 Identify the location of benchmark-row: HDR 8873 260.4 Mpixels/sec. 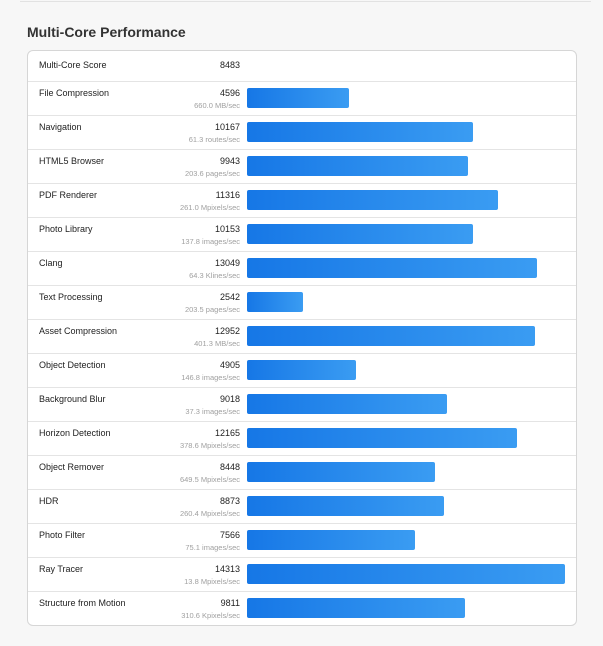
(302, 506).